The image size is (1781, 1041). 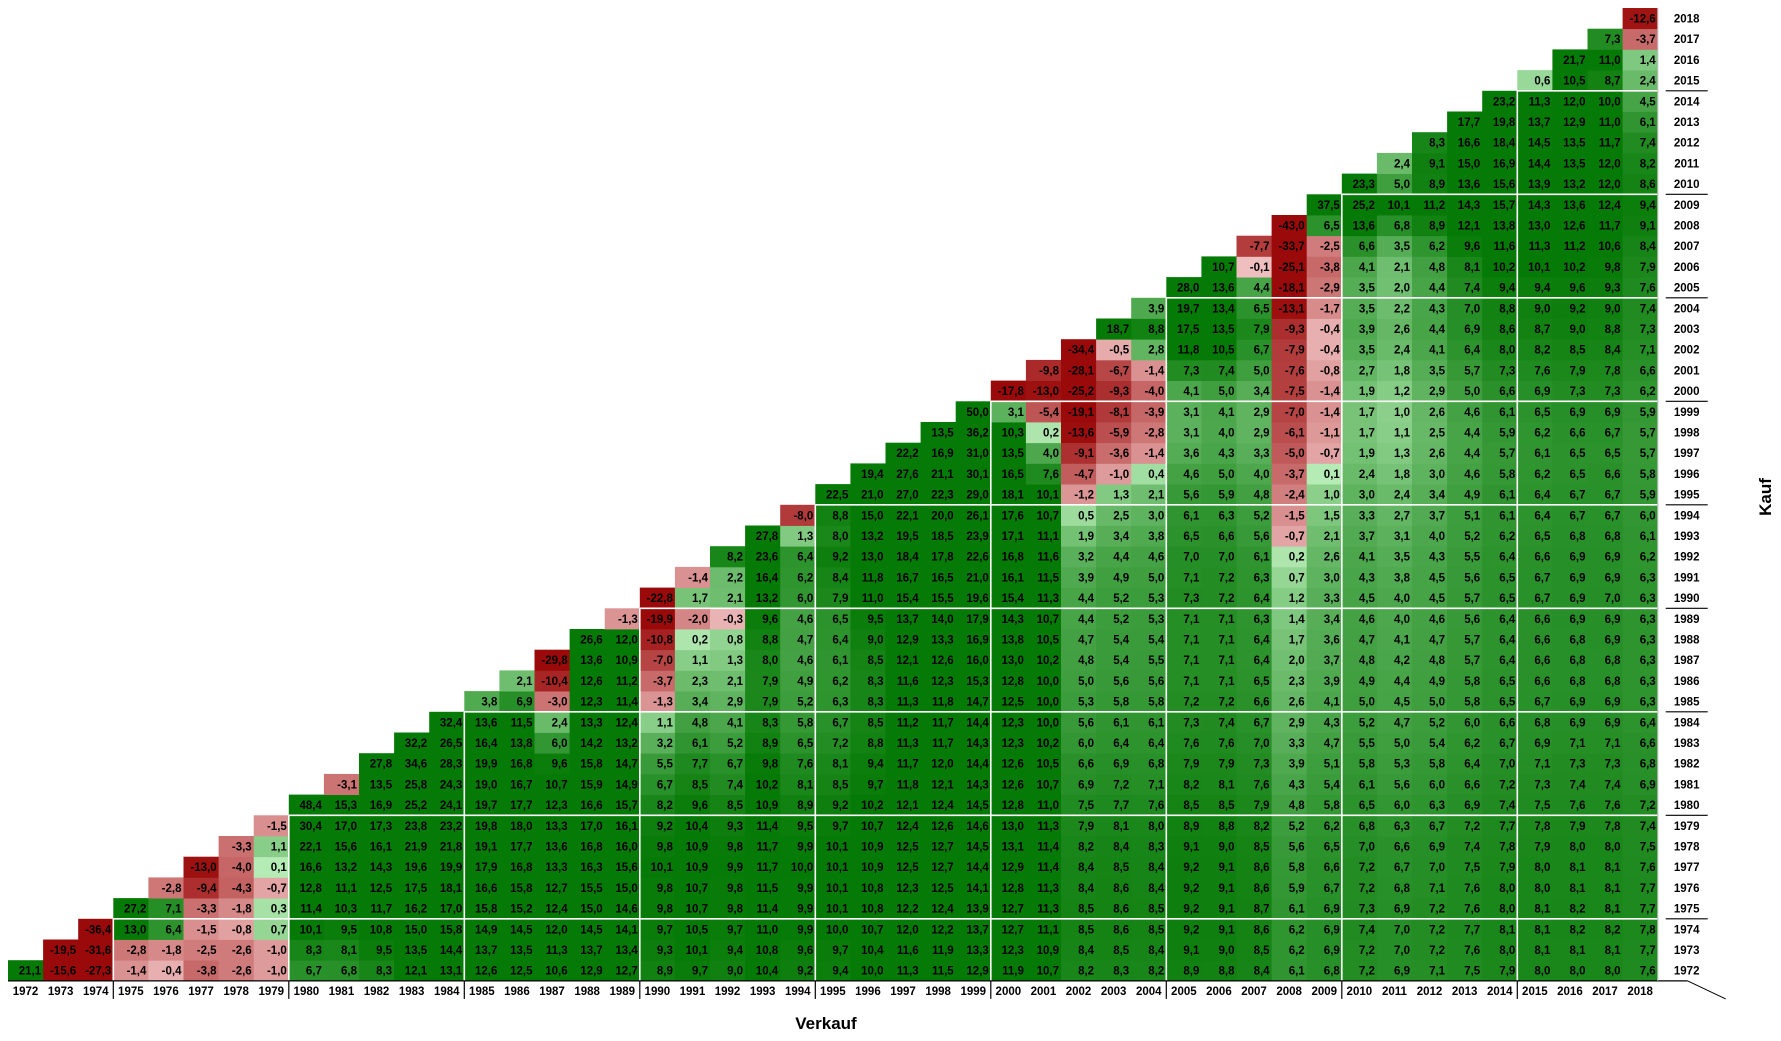 I want to click on cell-value-label: 9,2, so click(x=1191, y=889).